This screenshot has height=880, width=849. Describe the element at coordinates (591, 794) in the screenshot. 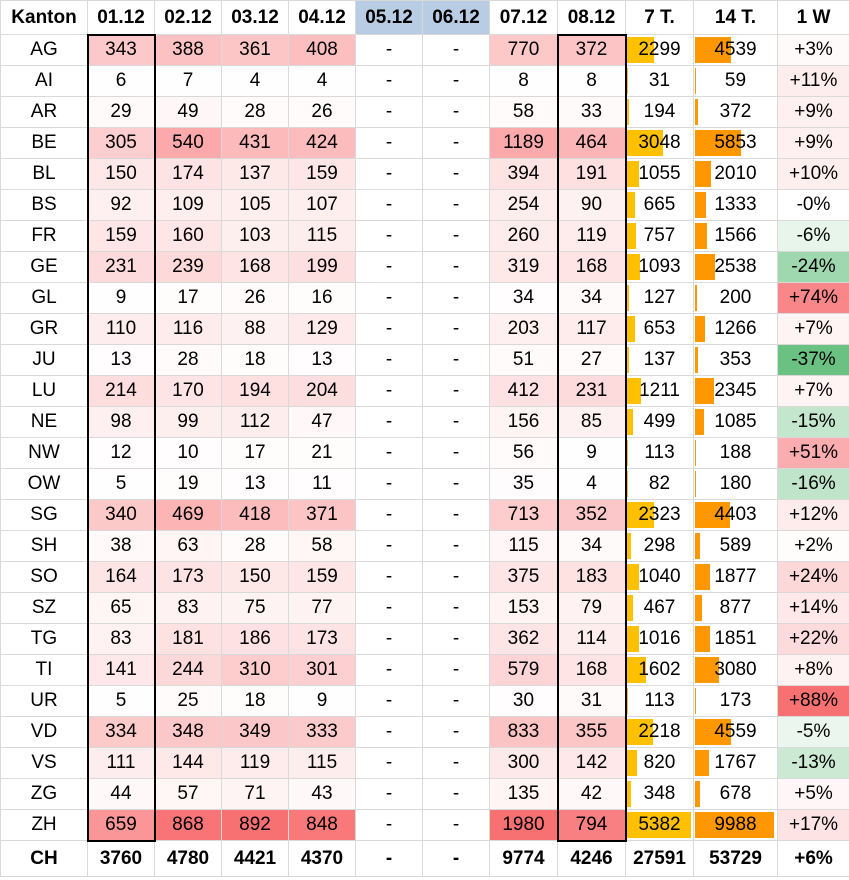

I see `day-value-cell: 42` at that location.